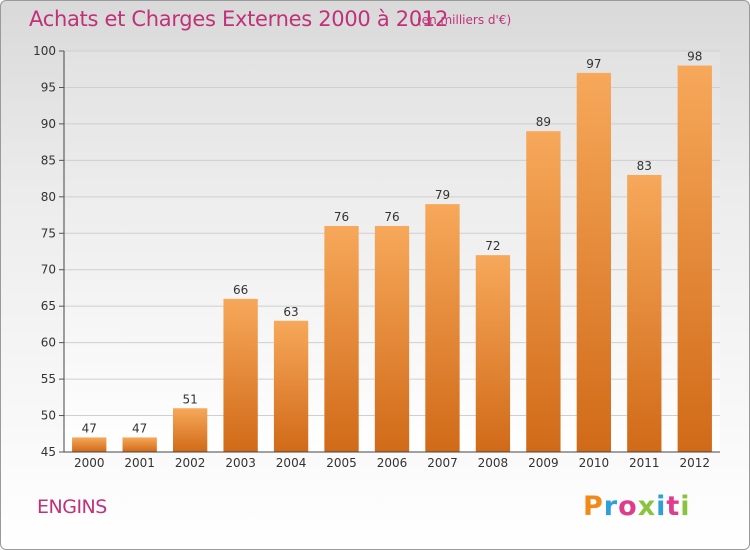  I want to click on x-tick-label: 2005, so click(341, 463).